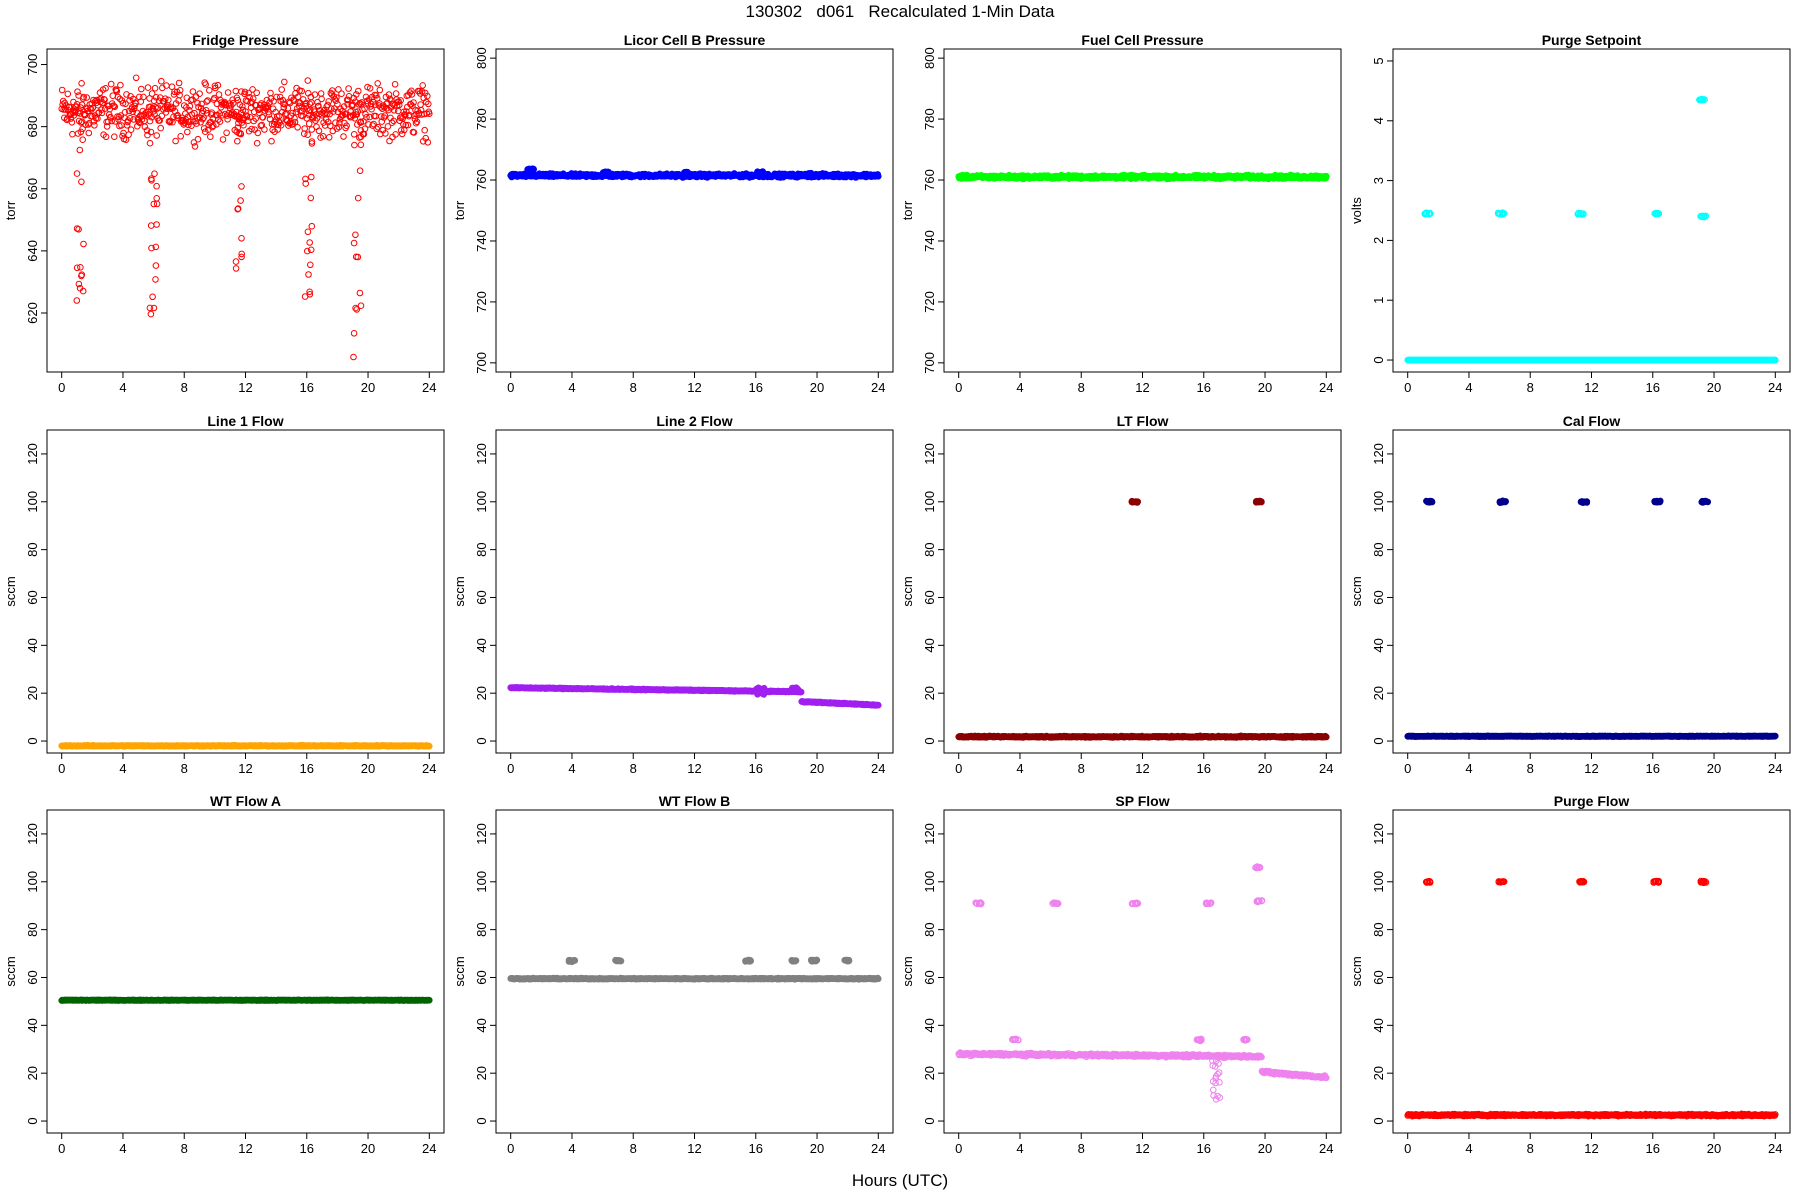 The width and height of the screenshot is (1800, 1200). What do you see at coordinates (61, 387) in the screenshot?
I see `x-tick-label: 0` at bounding box center [61, 387].